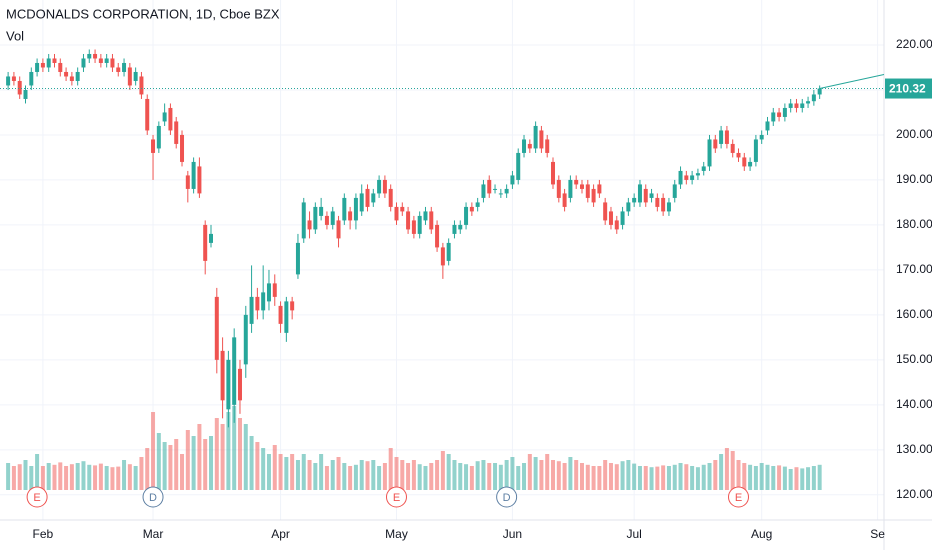  I want to click on y-tick-label: 160.00, so click(914, 314).